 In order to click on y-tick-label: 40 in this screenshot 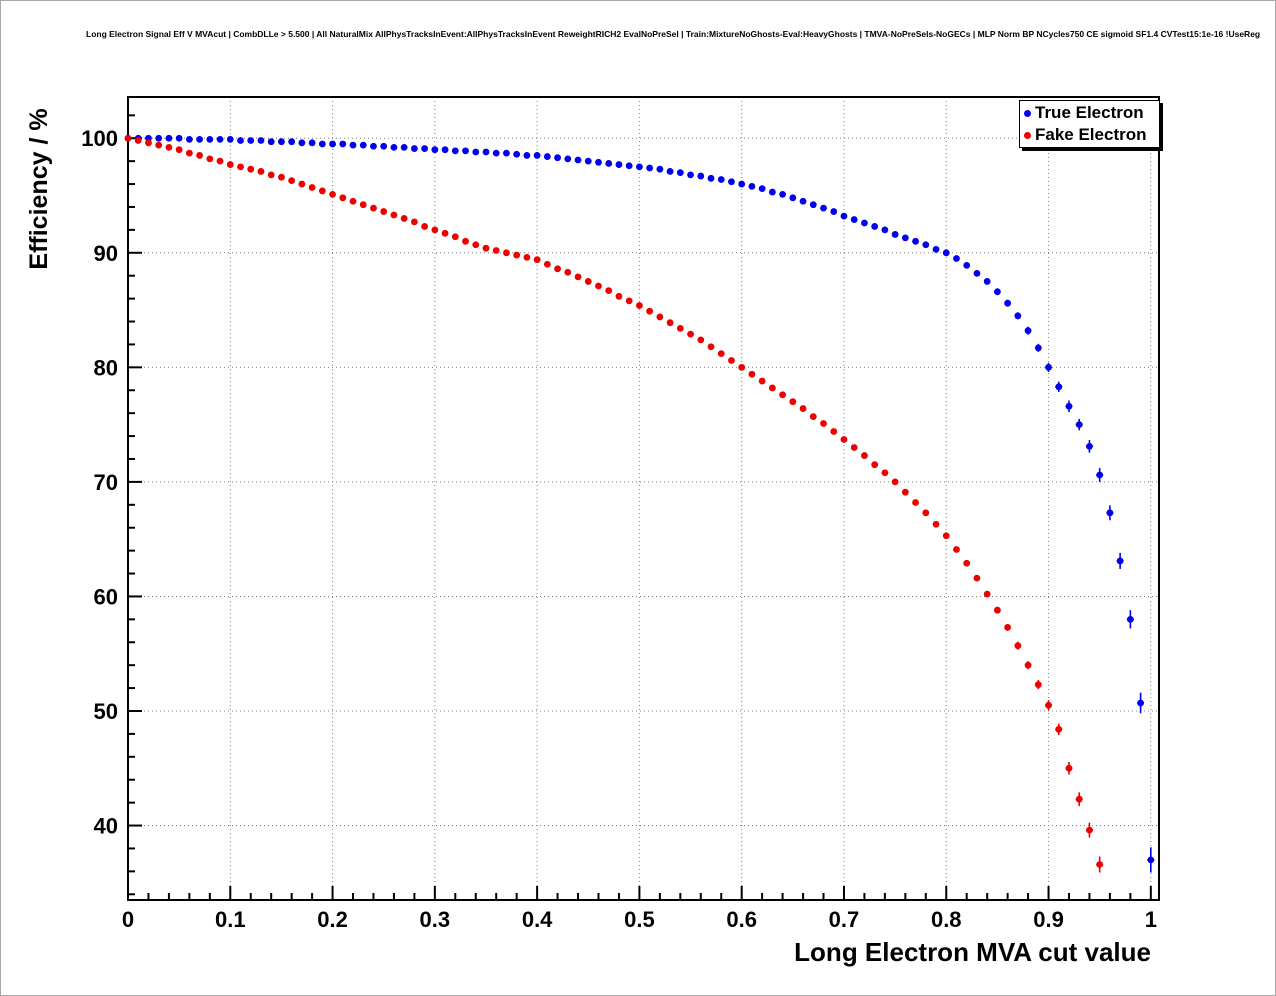, I will do `click(106, 826)`.